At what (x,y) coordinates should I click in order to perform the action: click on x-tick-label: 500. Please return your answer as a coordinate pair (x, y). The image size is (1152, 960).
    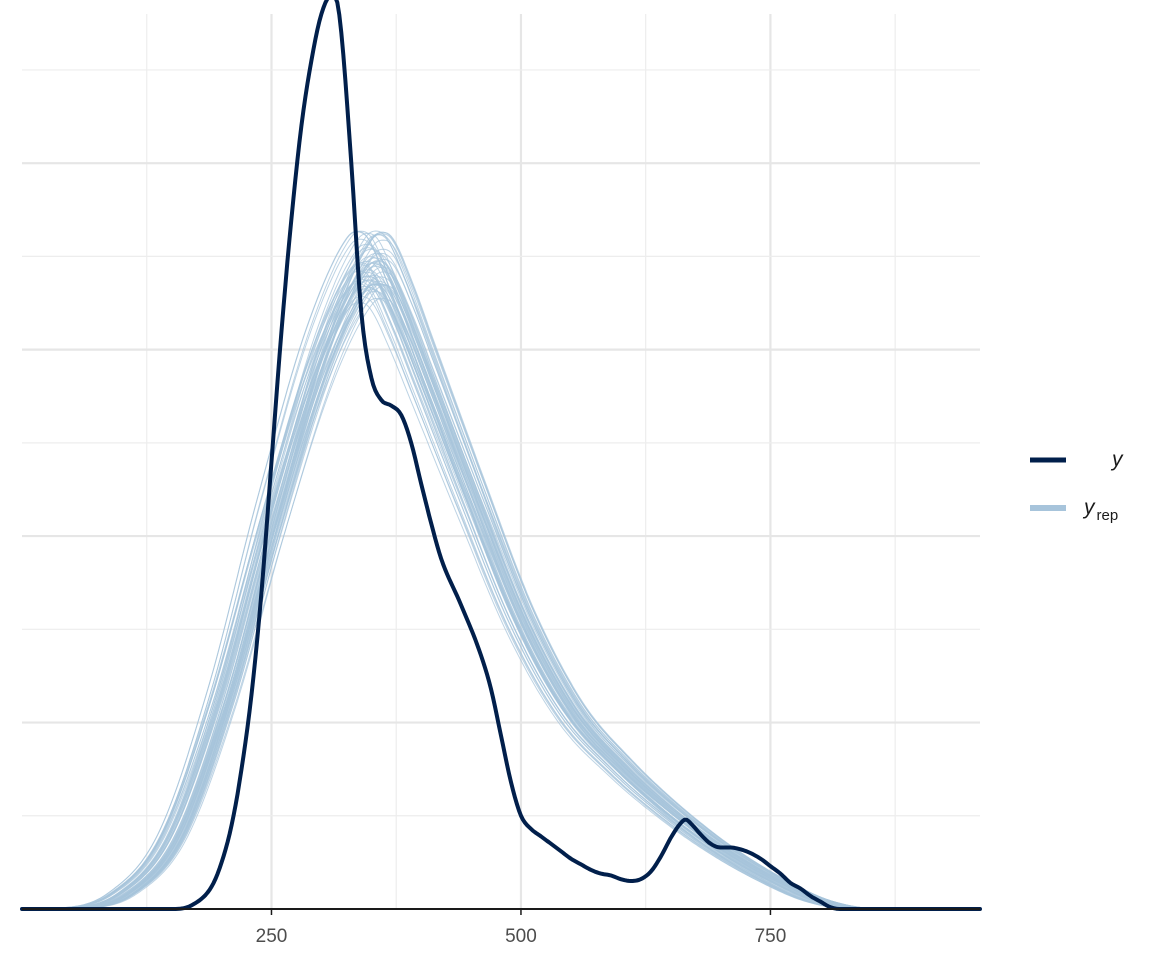
    Looking at the image, I should click on (521, 936).